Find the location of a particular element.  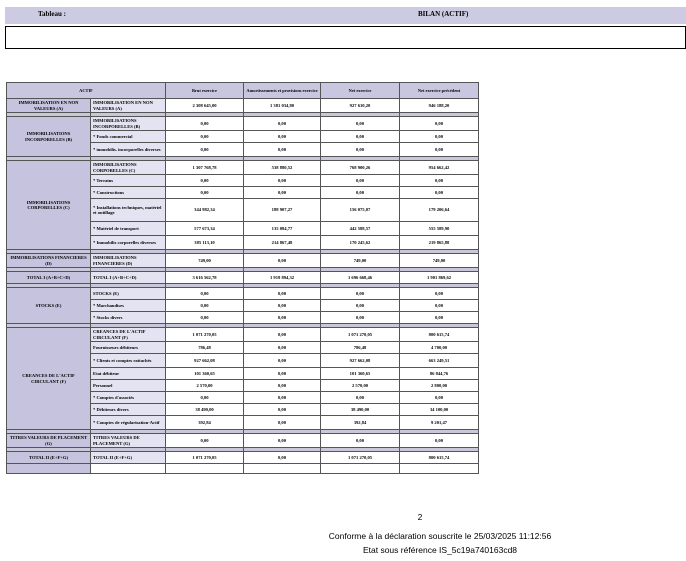

row-label: Personnel is located at coordinates (128, 385).